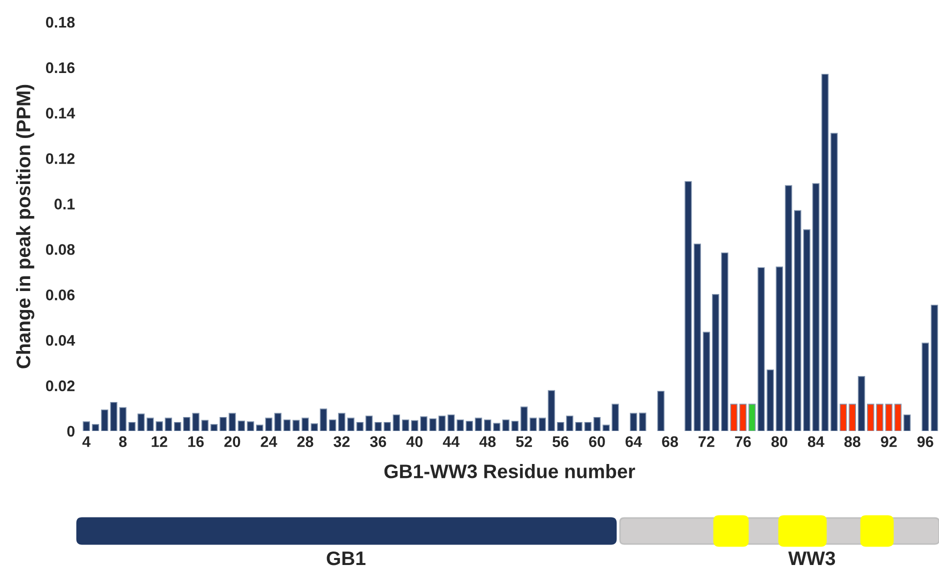 The width and height of the screenshot is (939, 569). What do you see at coordinates (196, 442) in the screenshot?
I see `x-tick-label: 16` at bounding box center [196, 442].